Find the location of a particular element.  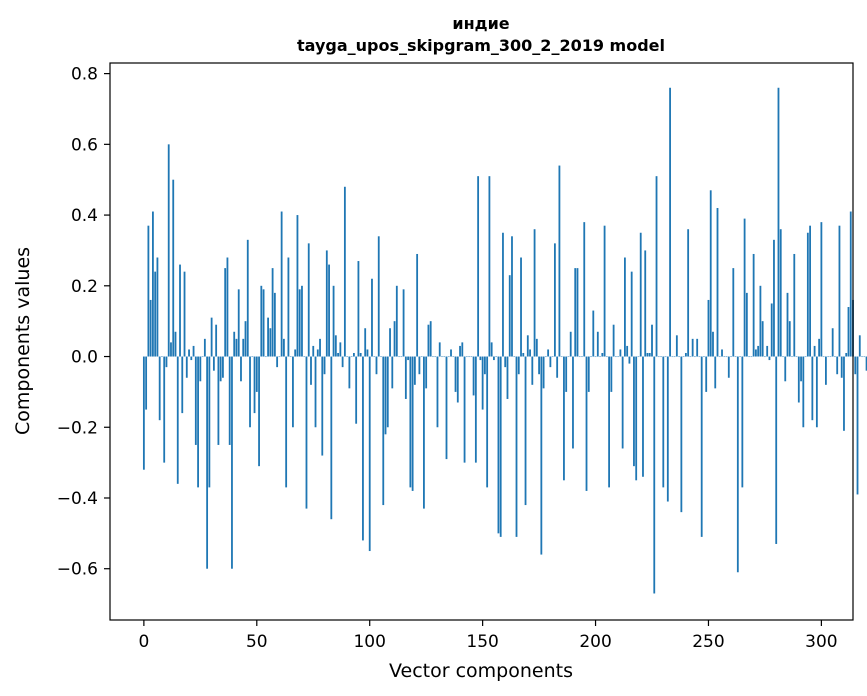

y-tick-label: −0.6 is located at coordinates (77, 570).